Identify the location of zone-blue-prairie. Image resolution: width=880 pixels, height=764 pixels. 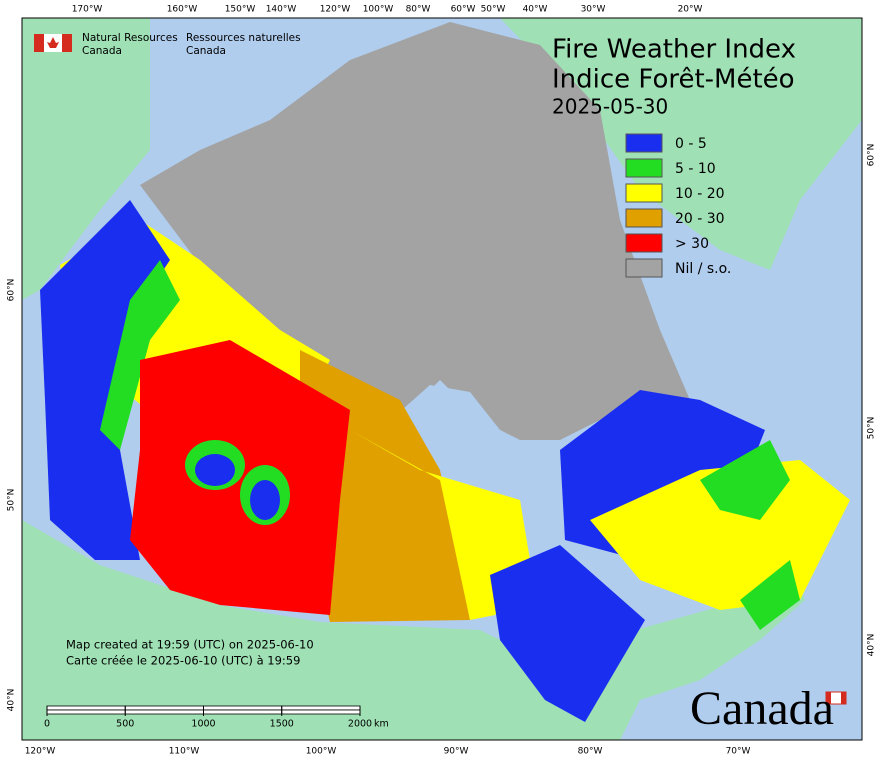
(237, 487).